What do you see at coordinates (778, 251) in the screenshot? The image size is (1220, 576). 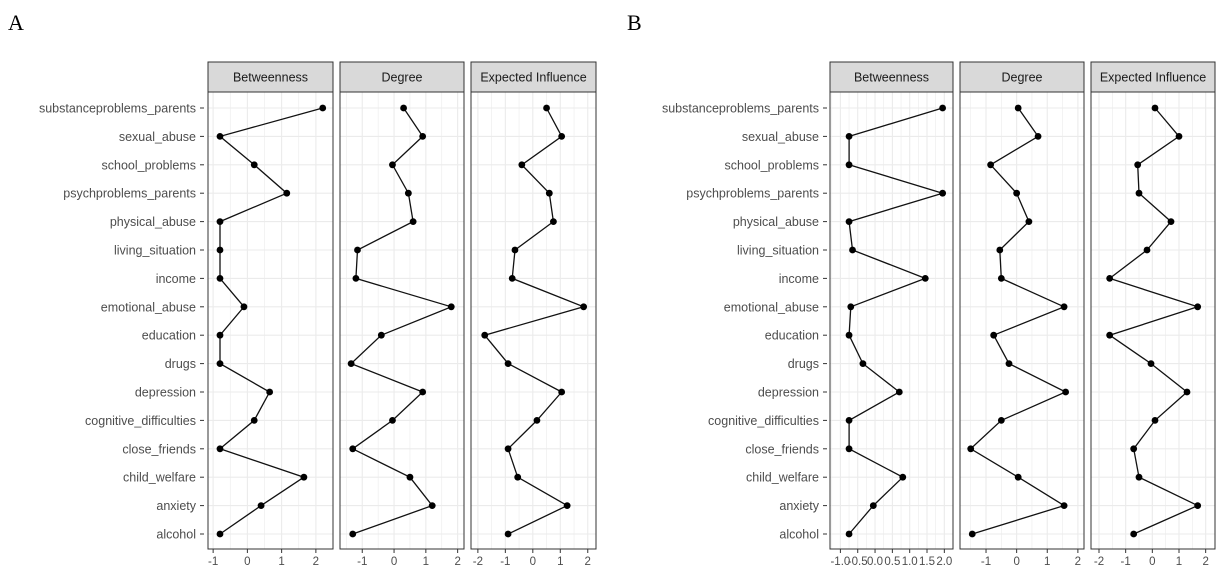 I see `y-tick-label: living_situation` at bounding box center [778, 251].